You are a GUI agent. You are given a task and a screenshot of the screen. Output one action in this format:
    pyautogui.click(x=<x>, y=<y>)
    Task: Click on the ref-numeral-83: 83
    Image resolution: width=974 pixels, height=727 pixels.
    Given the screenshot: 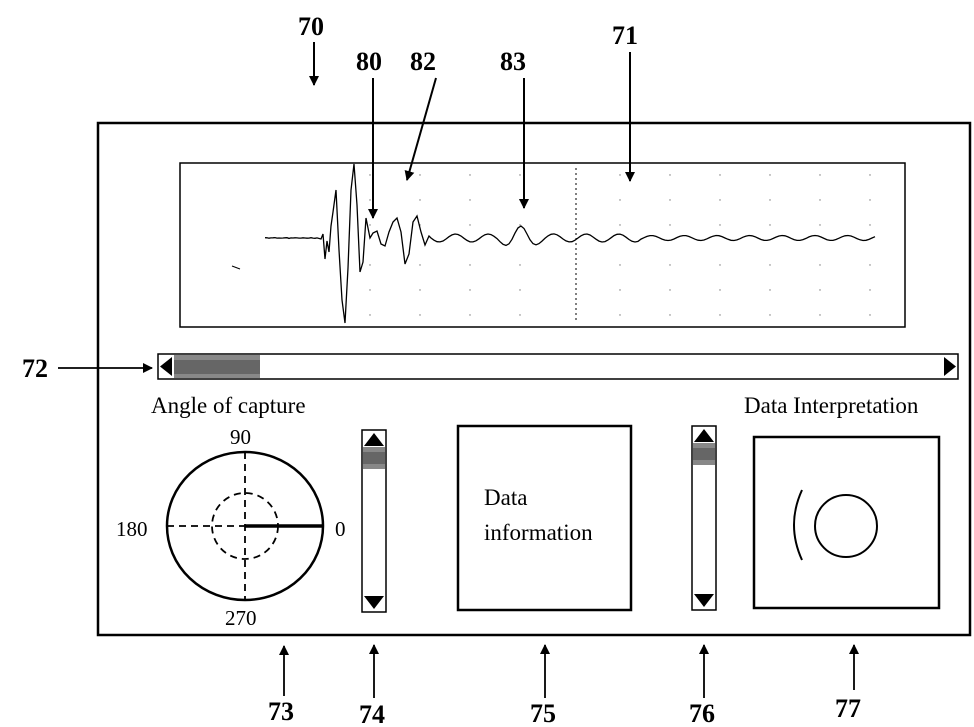 What is the action you would take?
    pyautogui.click(x=513, y=61)
    